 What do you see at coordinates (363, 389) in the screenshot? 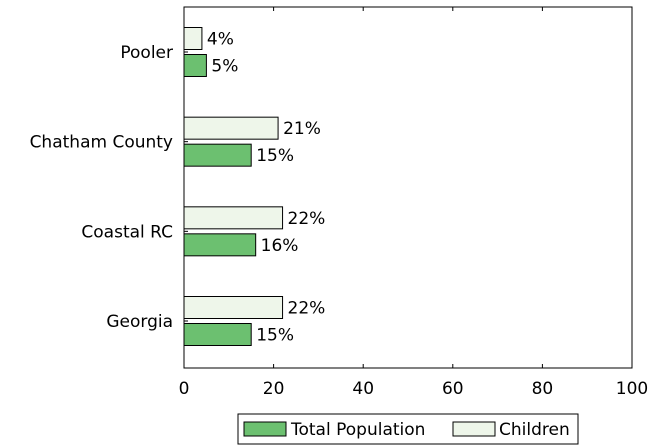
I see `x-tick-label: 40` at bounding box center [363, 389].